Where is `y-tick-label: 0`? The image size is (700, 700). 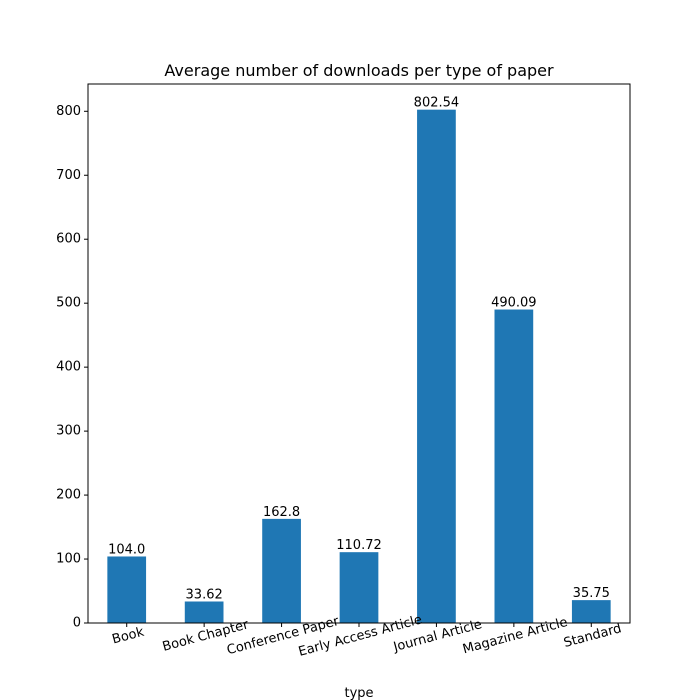
y-tick-label: 0 is located at coordinates (77, 623).